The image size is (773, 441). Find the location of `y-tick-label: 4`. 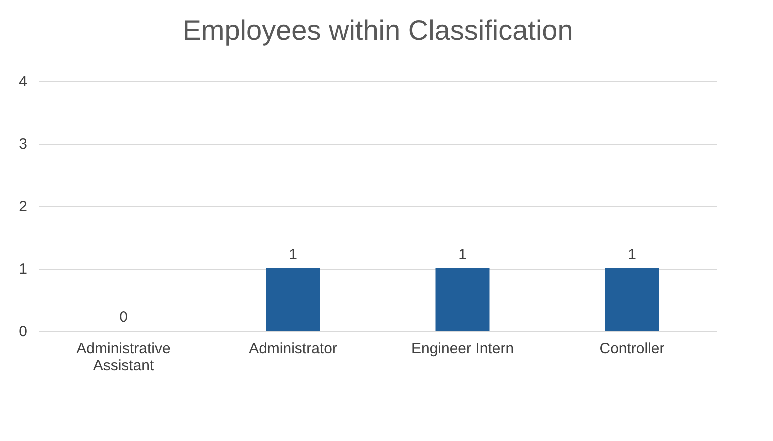

y-tick-label: 4 is located at coordinates (23, 82).